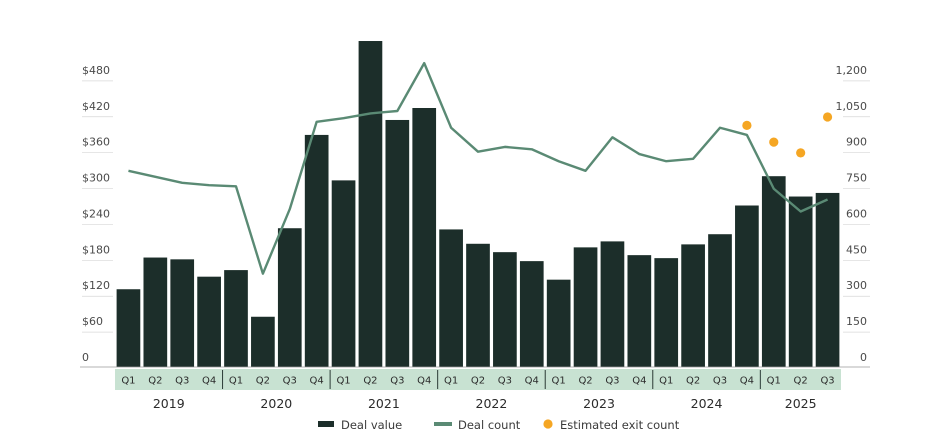 The height and width of the screenshot is (439, 941). I want to click on y-tick-label: $480, so click(96, 70).